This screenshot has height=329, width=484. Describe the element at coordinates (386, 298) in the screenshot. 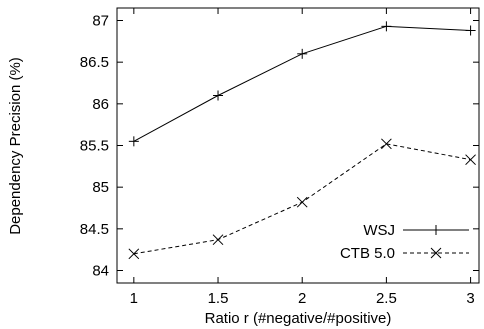

I see `x-tick-label: 2.5` at that location.